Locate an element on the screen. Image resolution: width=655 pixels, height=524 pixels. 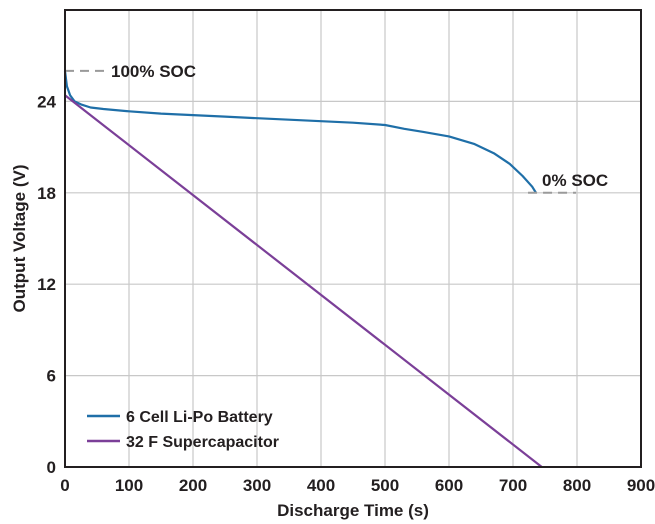
legend: 6 Cell Li-Po Battery 32 F Supercapacitor is located at coordinates (183, 430).